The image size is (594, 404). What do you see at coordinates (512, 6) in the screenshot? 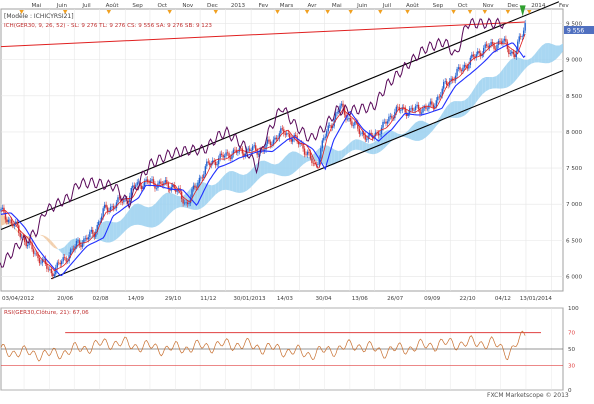
I see `month-label: Dec` at bounding box center [512, 6].